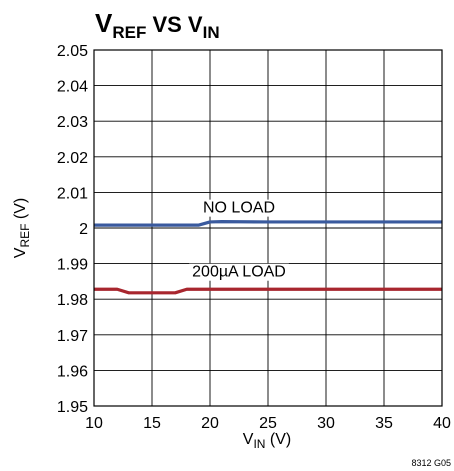  What do you see at coordinates (248, 439) in the screenshot?
I see `xlabel-main: V` at bounding box center [248, 439].